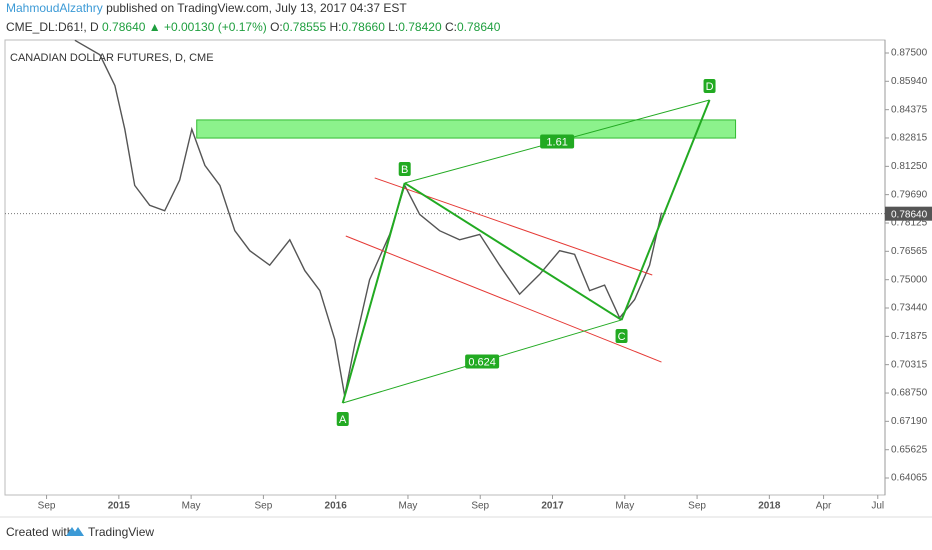  Describe the element at coordinates (909, 421) in the screenshot. I see `y-tick-label: 0.67190` at that location.